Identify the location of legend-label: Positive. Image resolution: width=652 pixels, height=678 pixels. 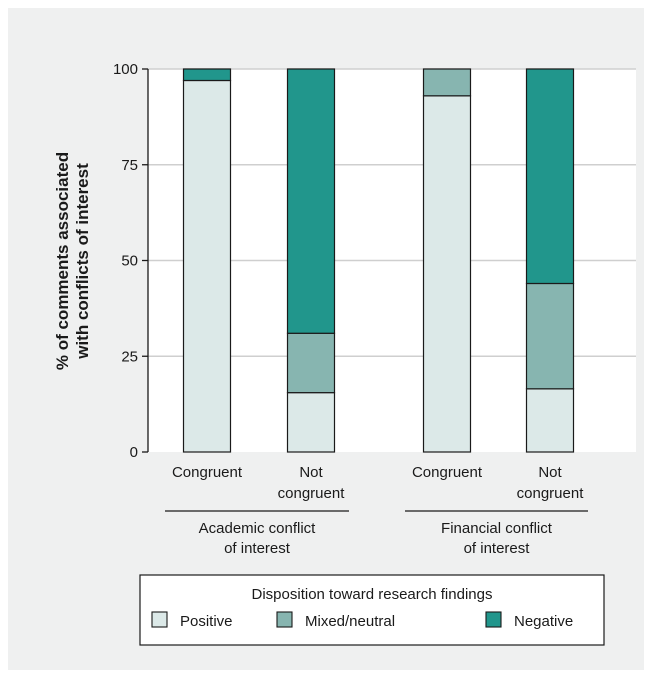
(206, 621).